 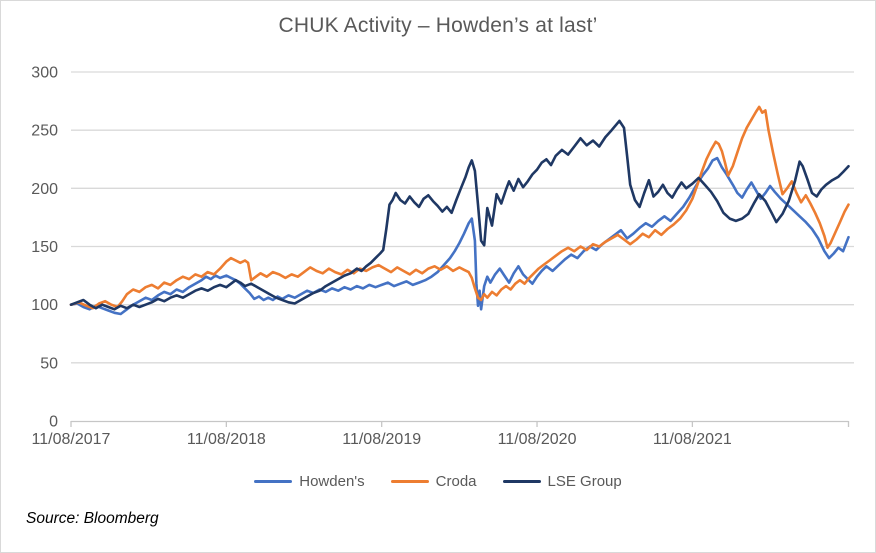 What do you see at coordinates (226, 439) in the screenshot?
I see `x-tick-label-1: 11/08/2018` at bounding box center [226, 439].